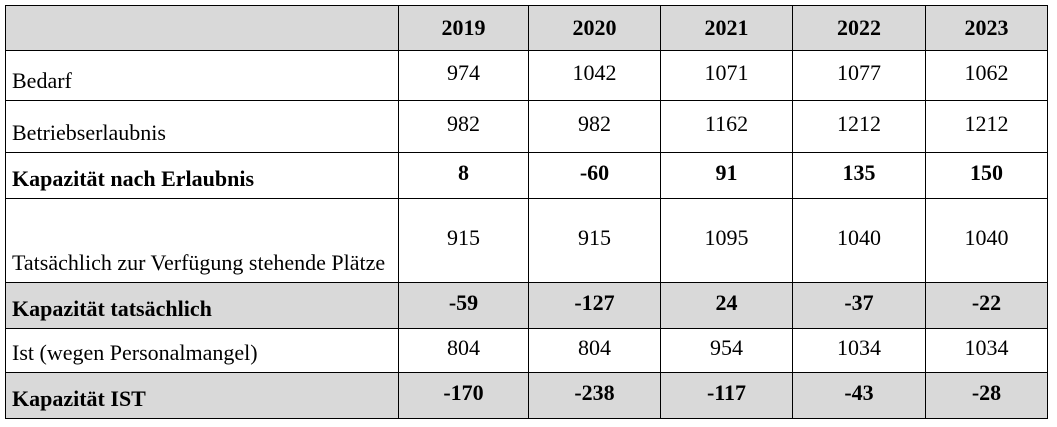  I want to click on value-cell: -238, so click(594, 395).